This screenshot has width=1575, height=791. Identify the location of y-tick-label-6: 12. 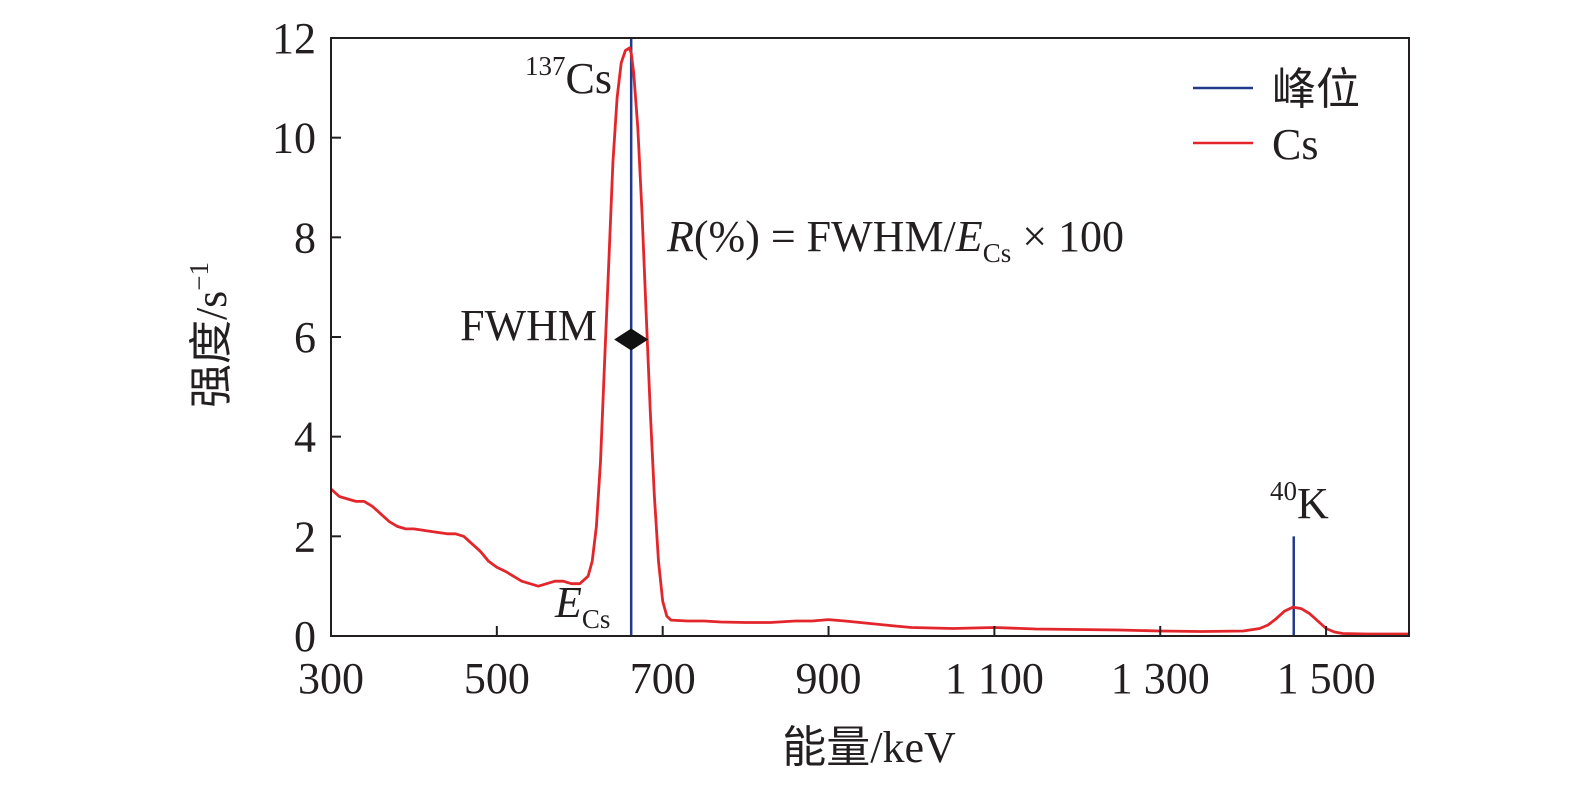
(294, 38).